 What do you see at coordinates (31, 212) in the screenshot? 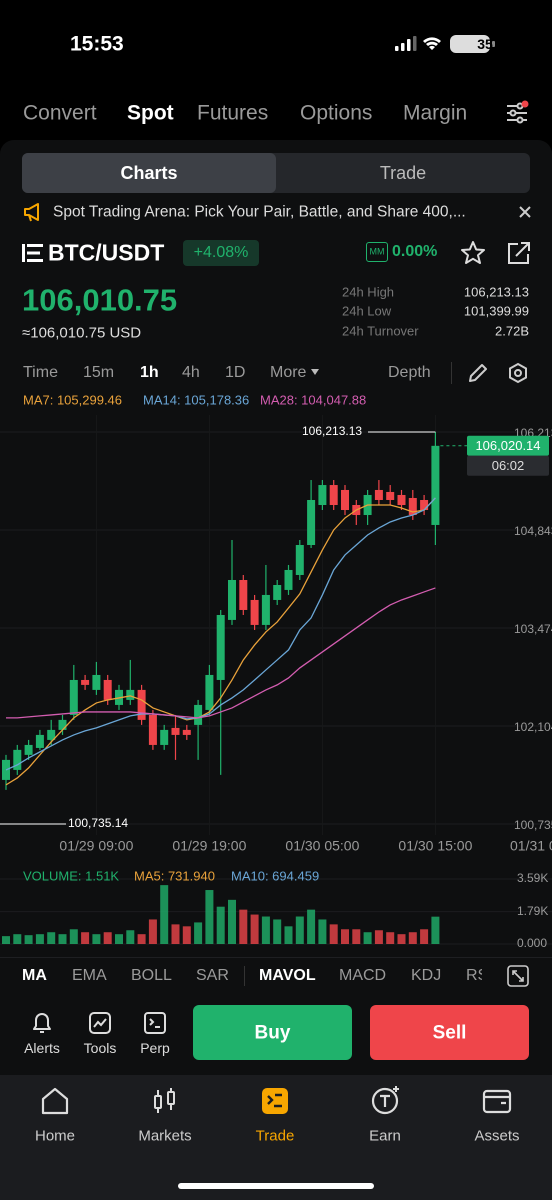
I see `megaphone-icon` at bounding box center [31, 212].